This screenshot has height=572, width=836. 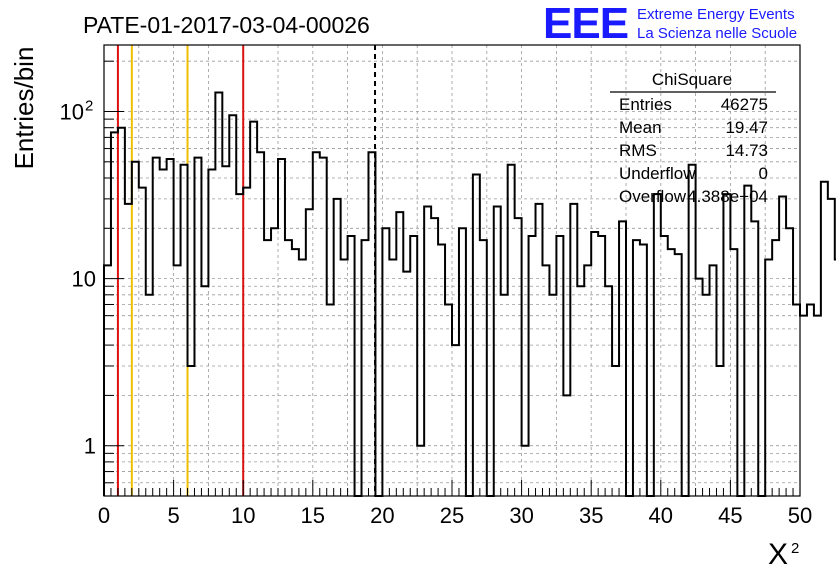 I want to click on y-tick-label: 10, so click(x=72, y=111).